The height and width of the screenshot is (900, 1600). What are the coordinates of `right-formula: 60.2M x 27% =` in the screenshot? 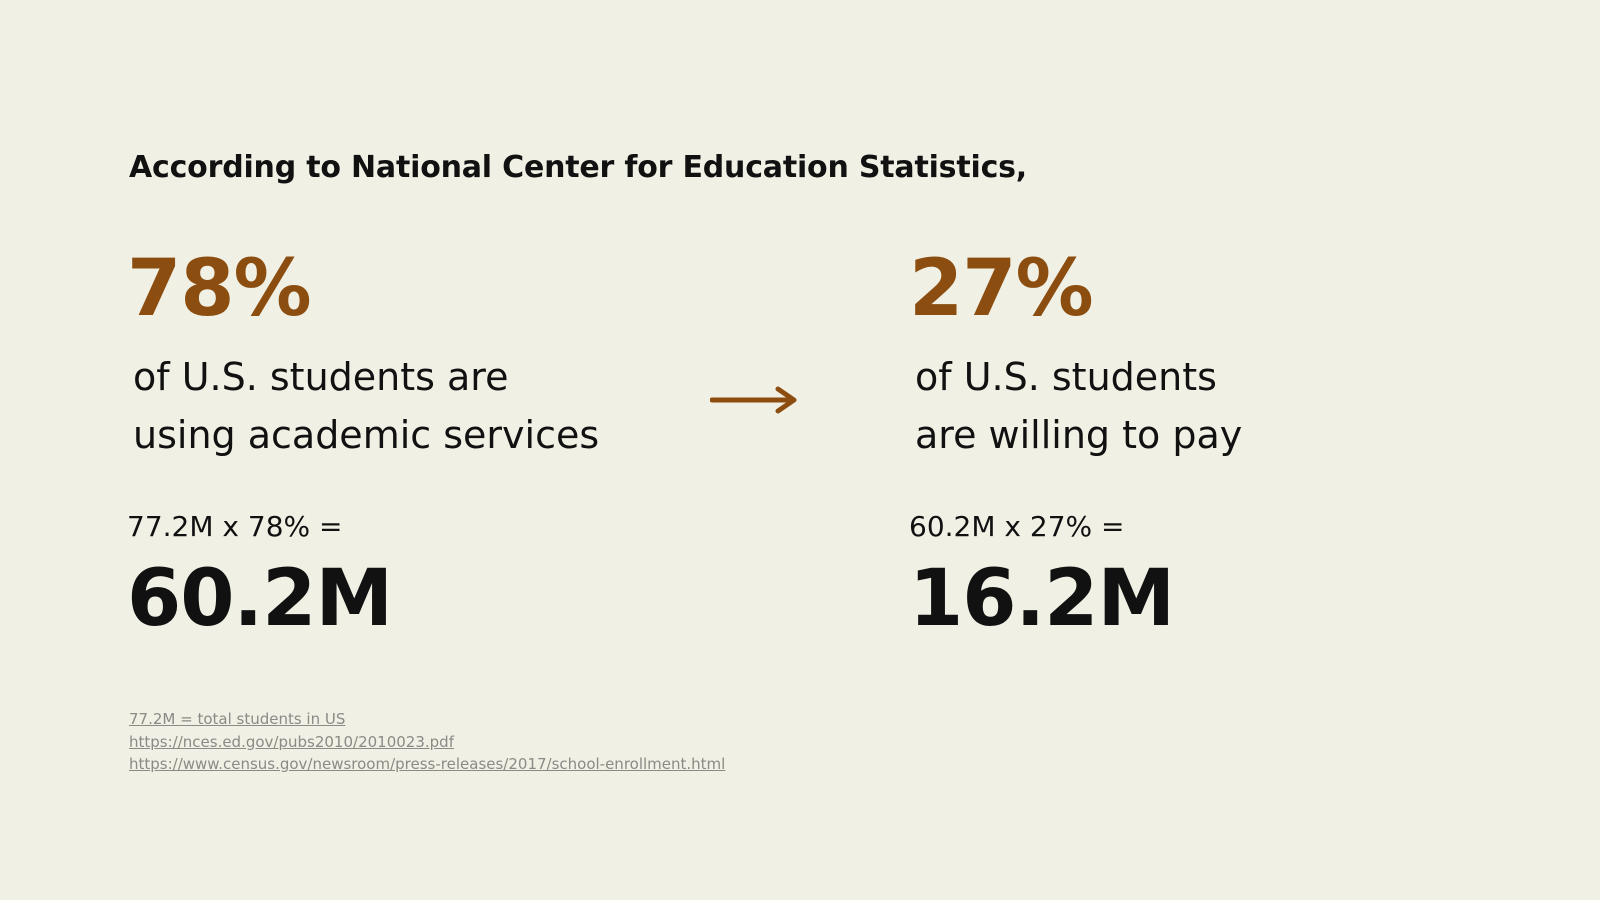 It's located at (1017, 526).